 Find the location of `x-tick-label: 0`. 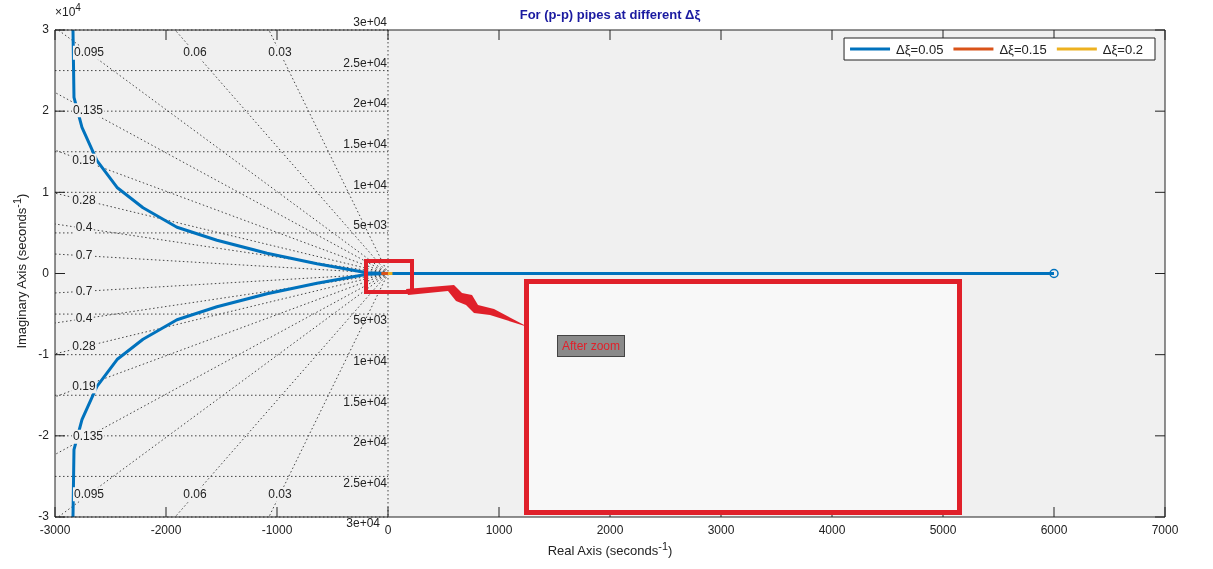

x-tick-label: 0 is located at coordinates (388, 529).